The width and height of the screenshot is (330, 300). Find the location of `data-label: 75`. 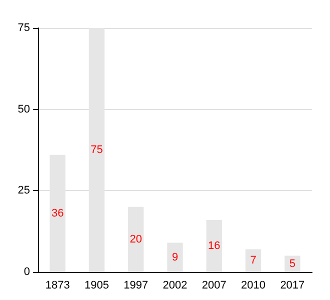

data-label: 75 is located at coordinates (96, 150).